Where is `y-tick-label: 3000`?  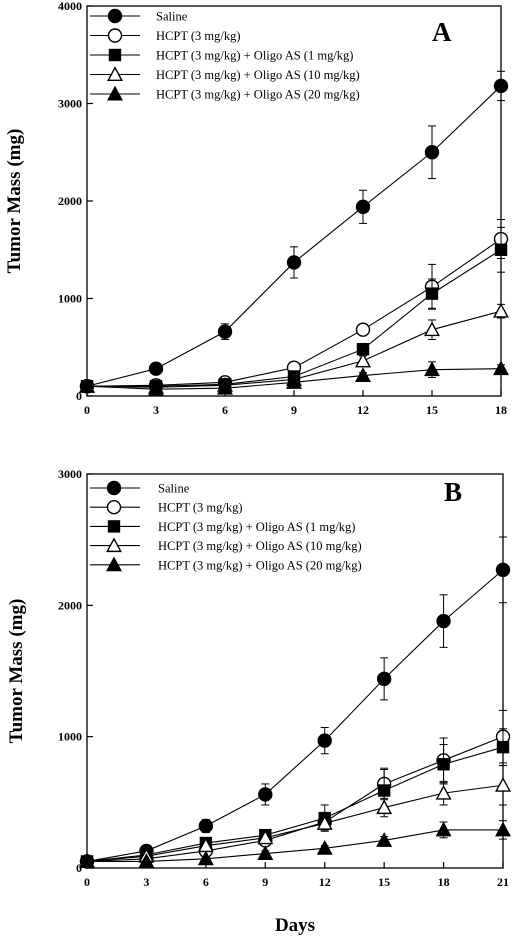 y-tick-label: 3000 is located at coordinates (70, 474).